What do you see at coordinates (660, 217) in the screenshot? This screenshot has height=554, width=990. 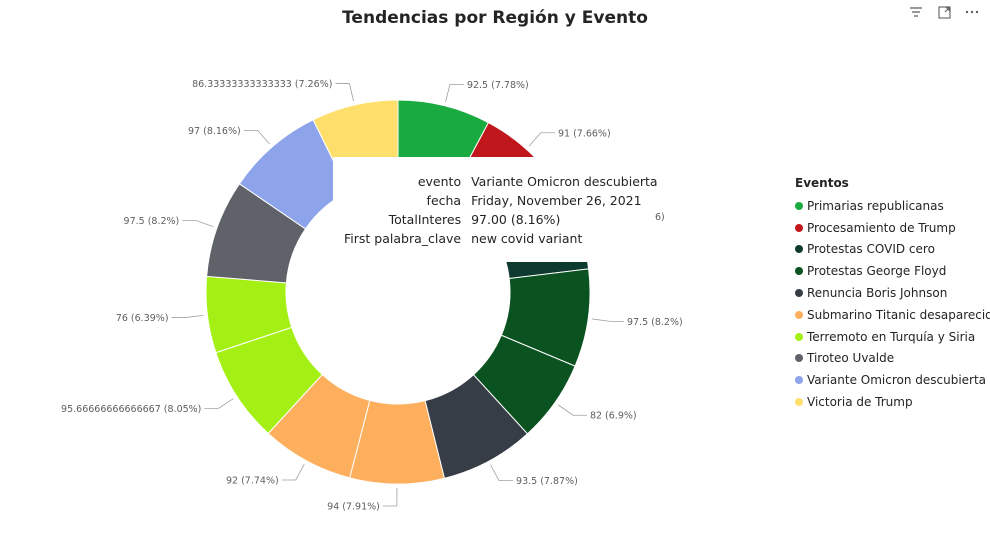 I see `partial-data-label: 6)` at bounding box center [660, 217].